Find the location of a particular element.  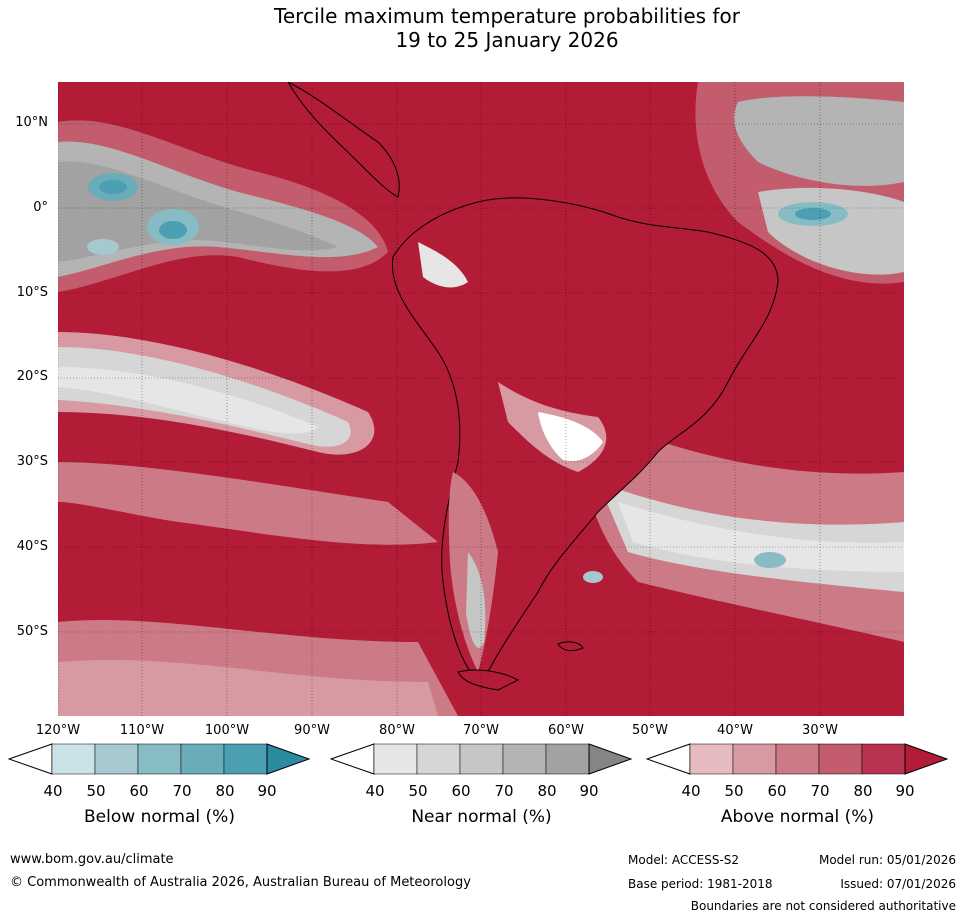

below-tick-90: 90 is located at coordinates (267, 791).